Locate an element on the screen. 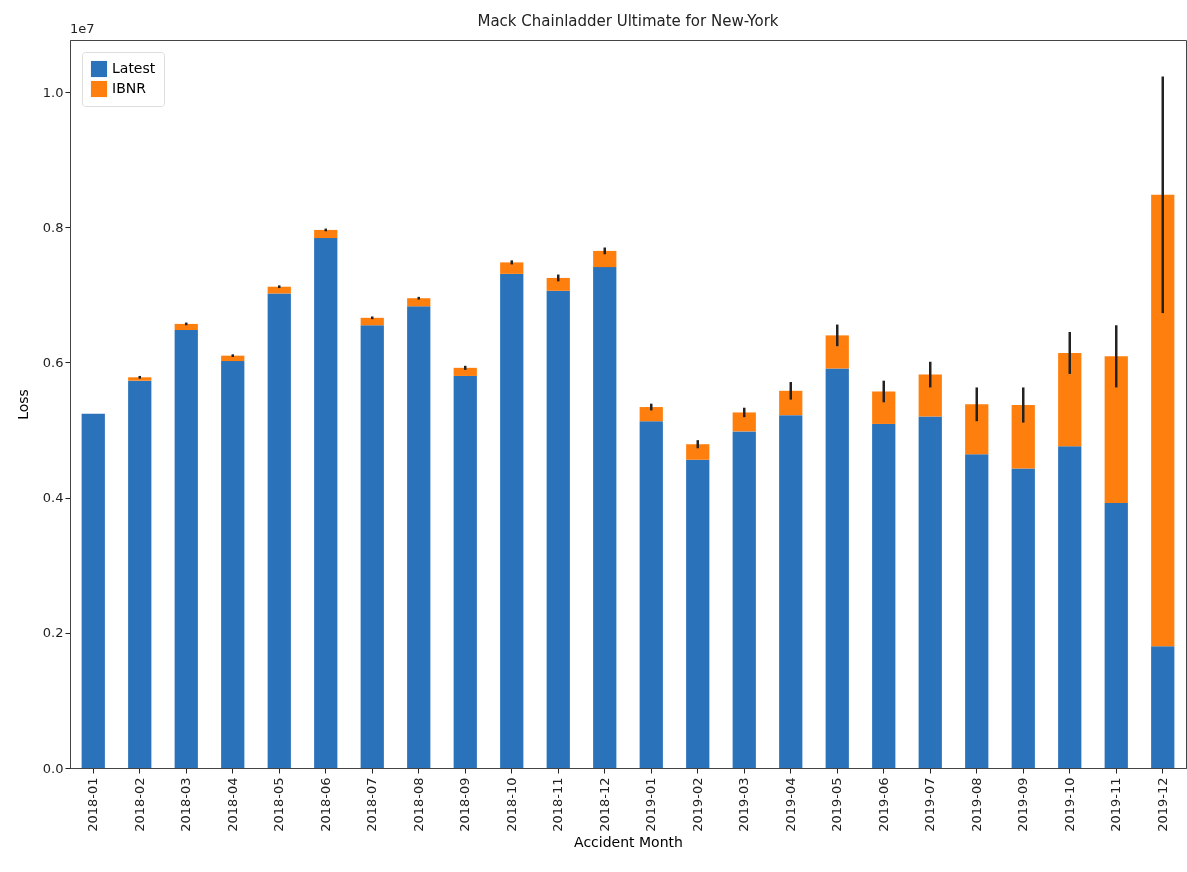 This screenshot has height=872, width=1187. x-tick-label: 2018-12 is located at coordinates (604, 804).